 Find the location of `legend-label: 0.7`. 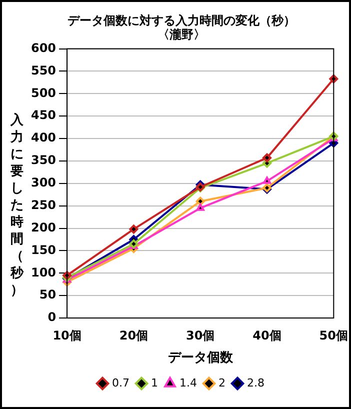

legend-label: 0.7 is located at coordinates (121, 383).